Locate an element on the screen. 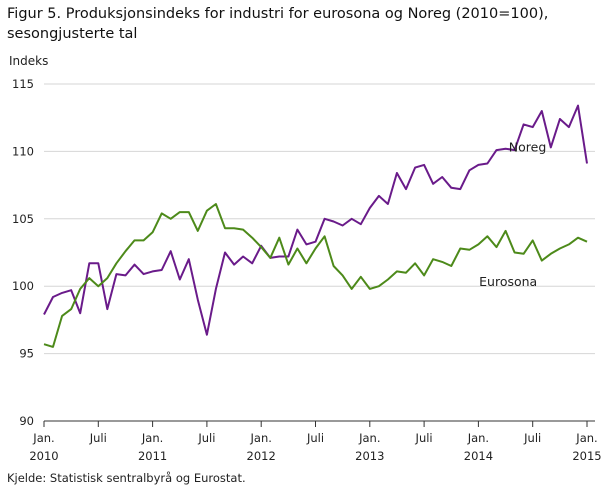  y-tick-label: 115 is located at coordinates (23, 84).